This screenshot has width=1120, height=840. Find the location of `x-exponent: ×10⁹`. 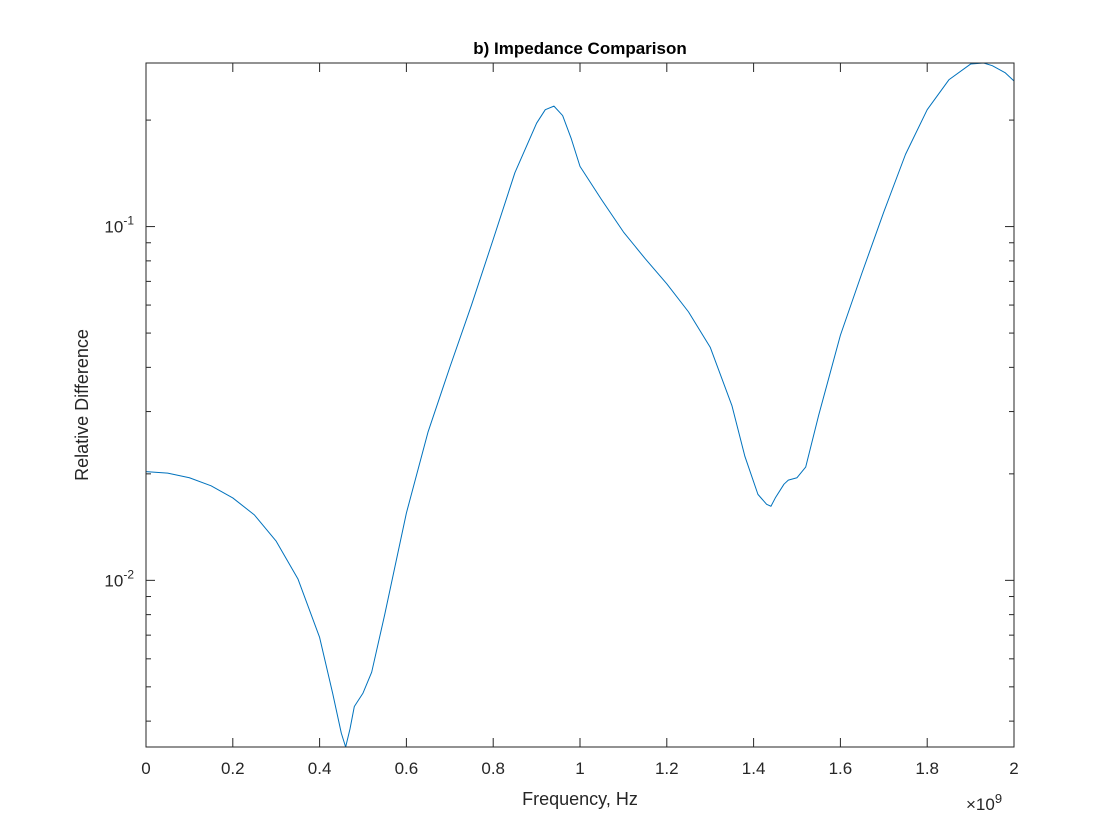

x-exponent: ×10⁹ is located at coordinates (984, 802).